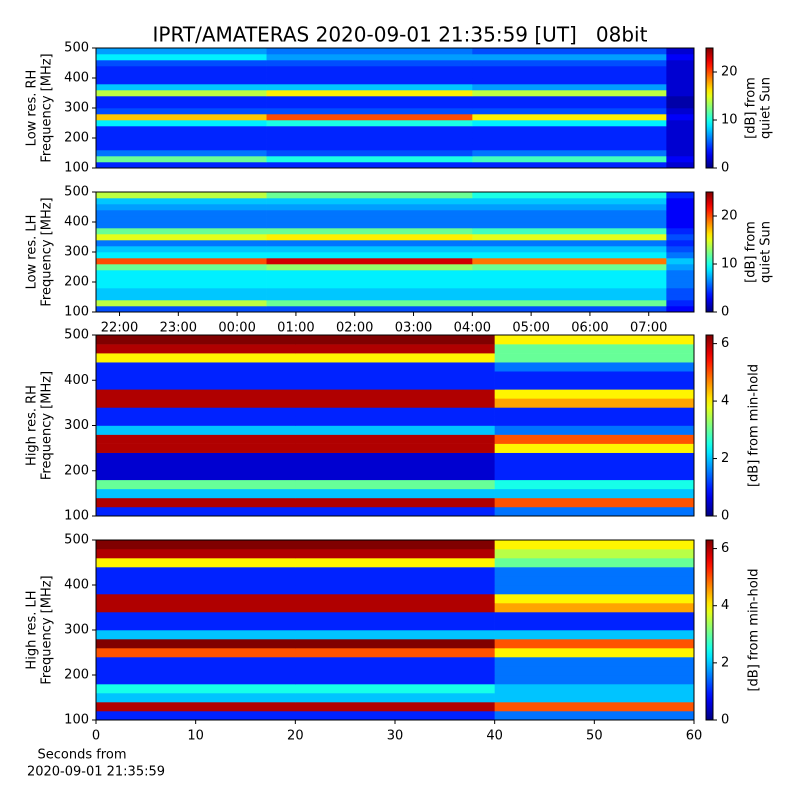 The width and height of the screenshot is (800, 800). Describe the element at coordinates (295, 328) in the screenshot. I see `x-tick-label: 01:00` at that location.